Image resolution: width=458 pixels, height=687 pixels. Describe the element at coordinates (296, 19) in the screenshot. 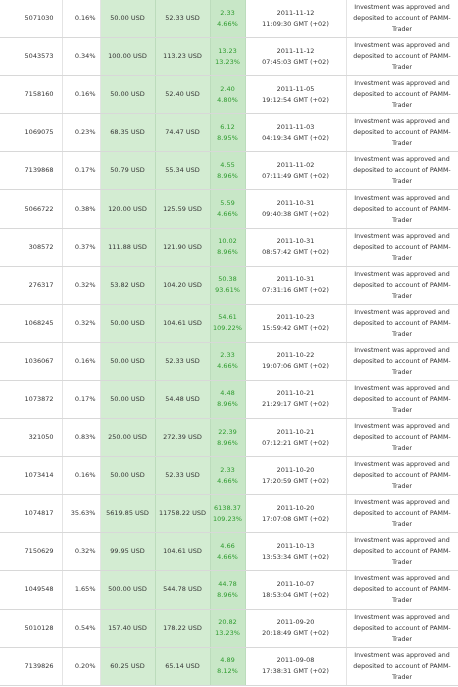

I see `date-cell: 2011-11-12 11:09:30 GMT (+02)` at that location.